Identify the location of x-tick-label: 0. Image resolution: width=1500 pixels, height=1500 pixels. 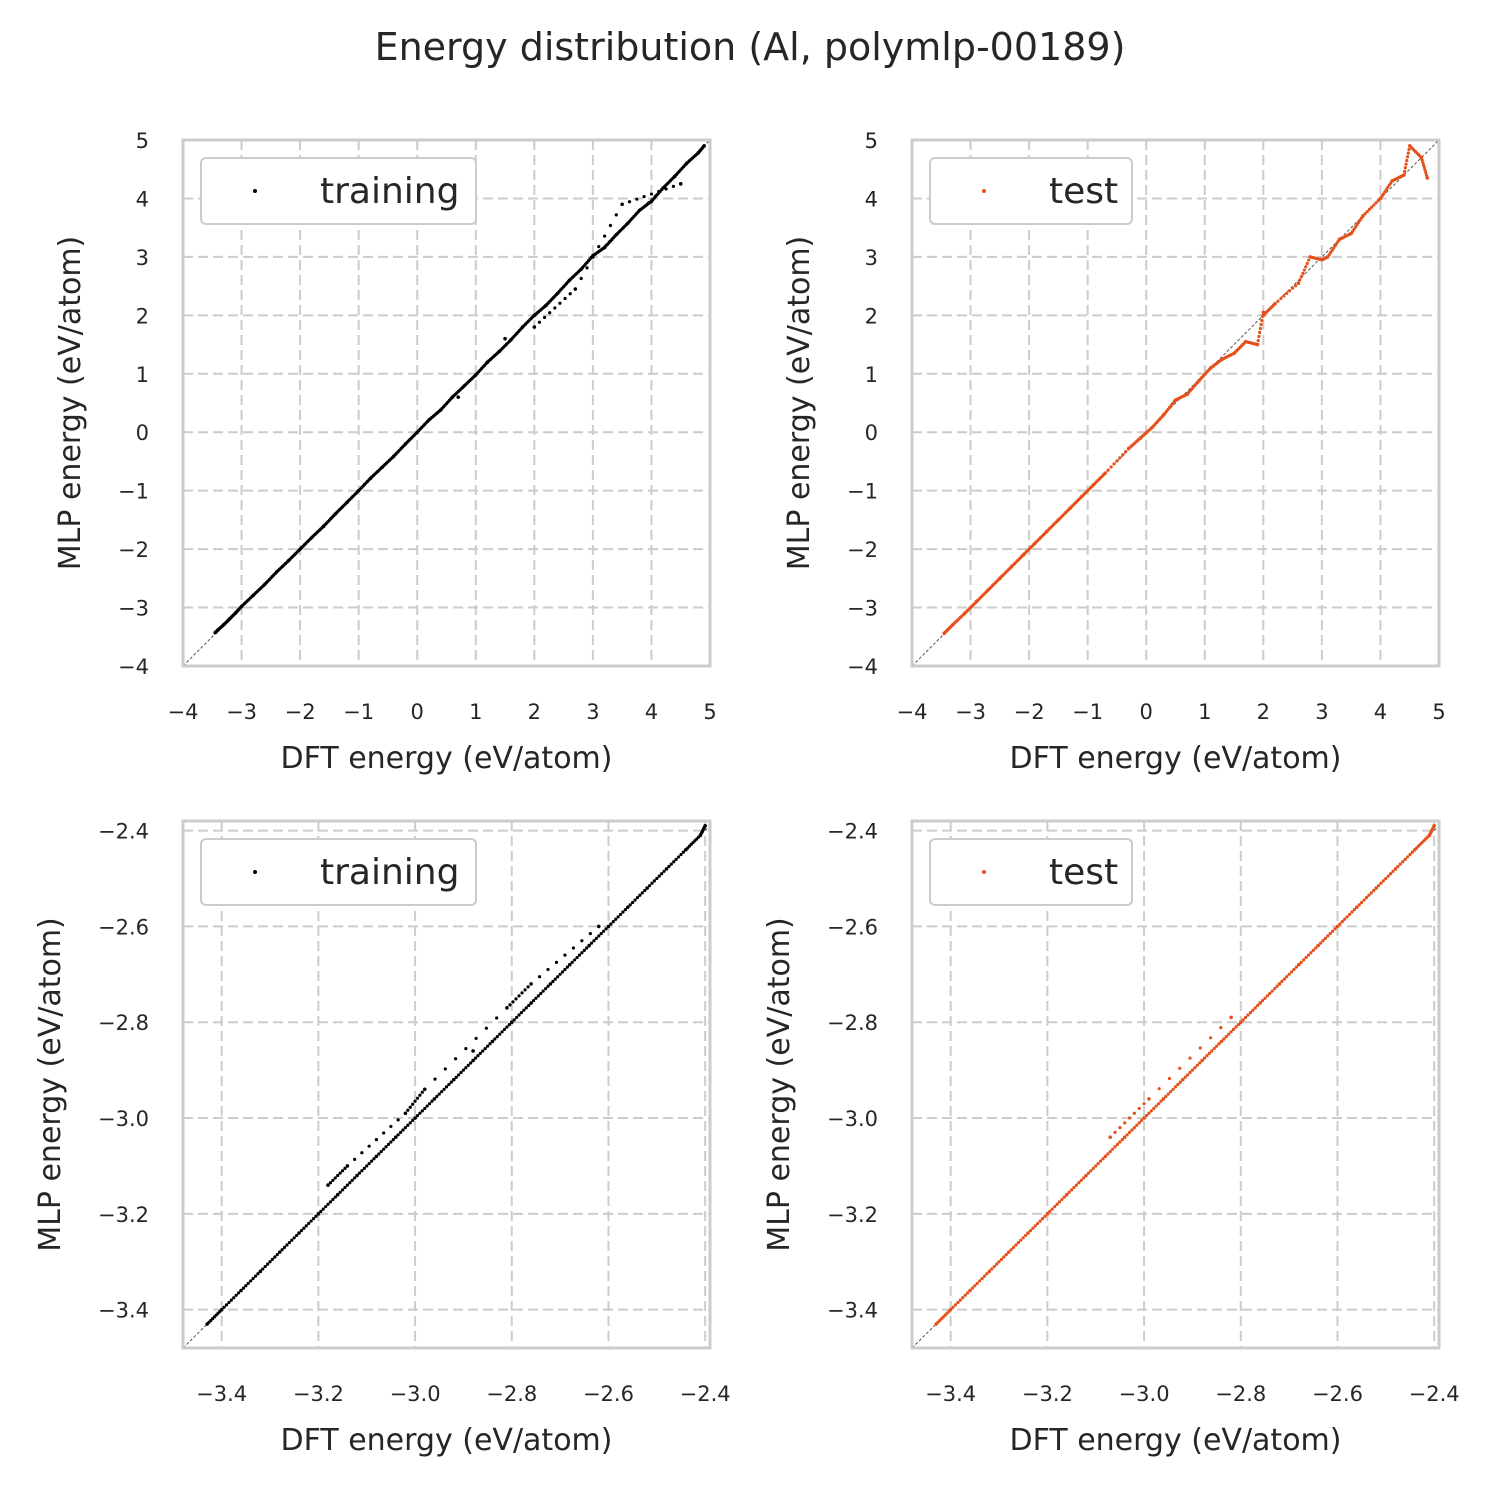
(1146, 712).